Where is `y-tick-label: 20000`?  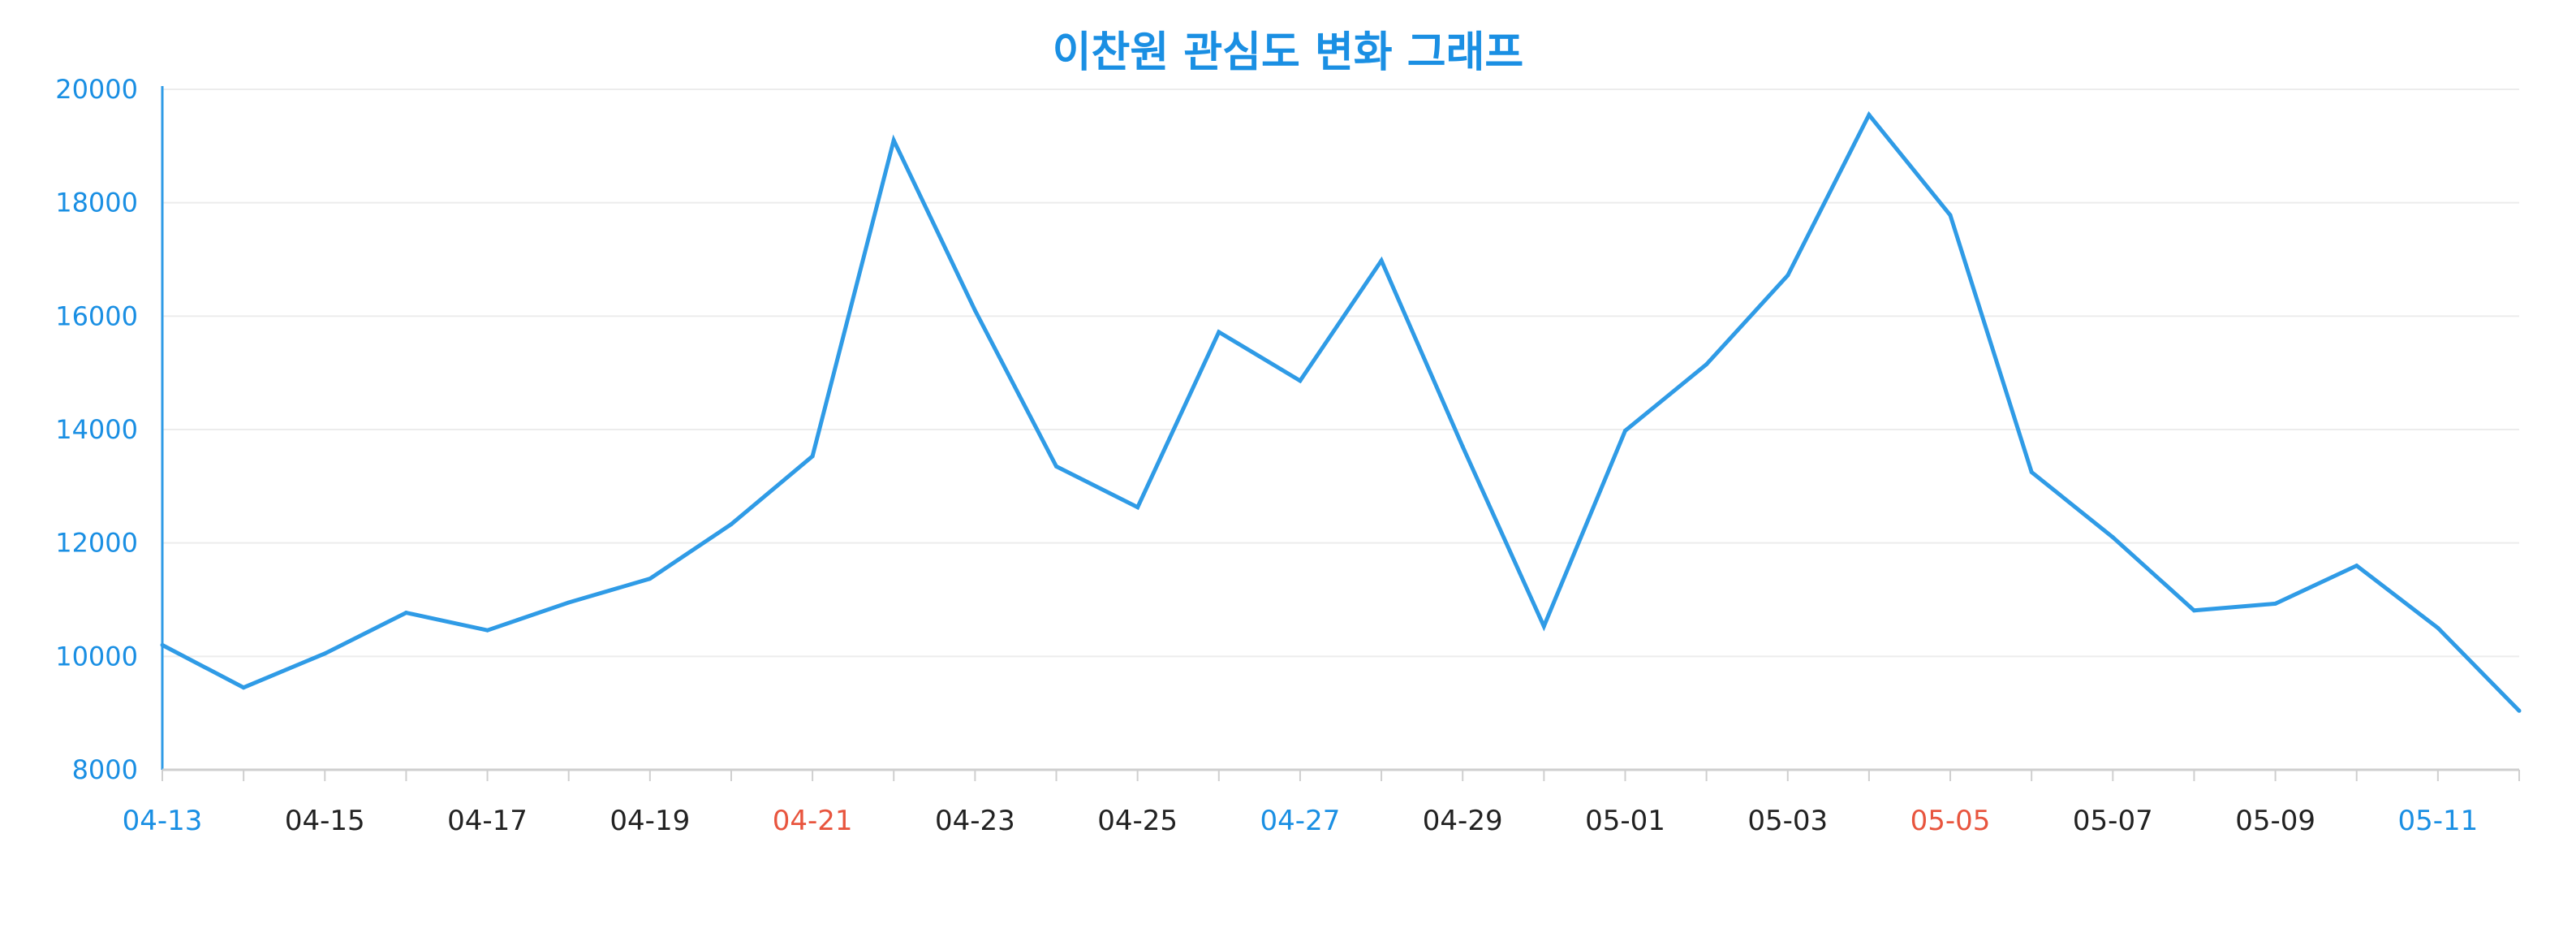 y-tick-label: 20000 is located at coordinates (97, 89).